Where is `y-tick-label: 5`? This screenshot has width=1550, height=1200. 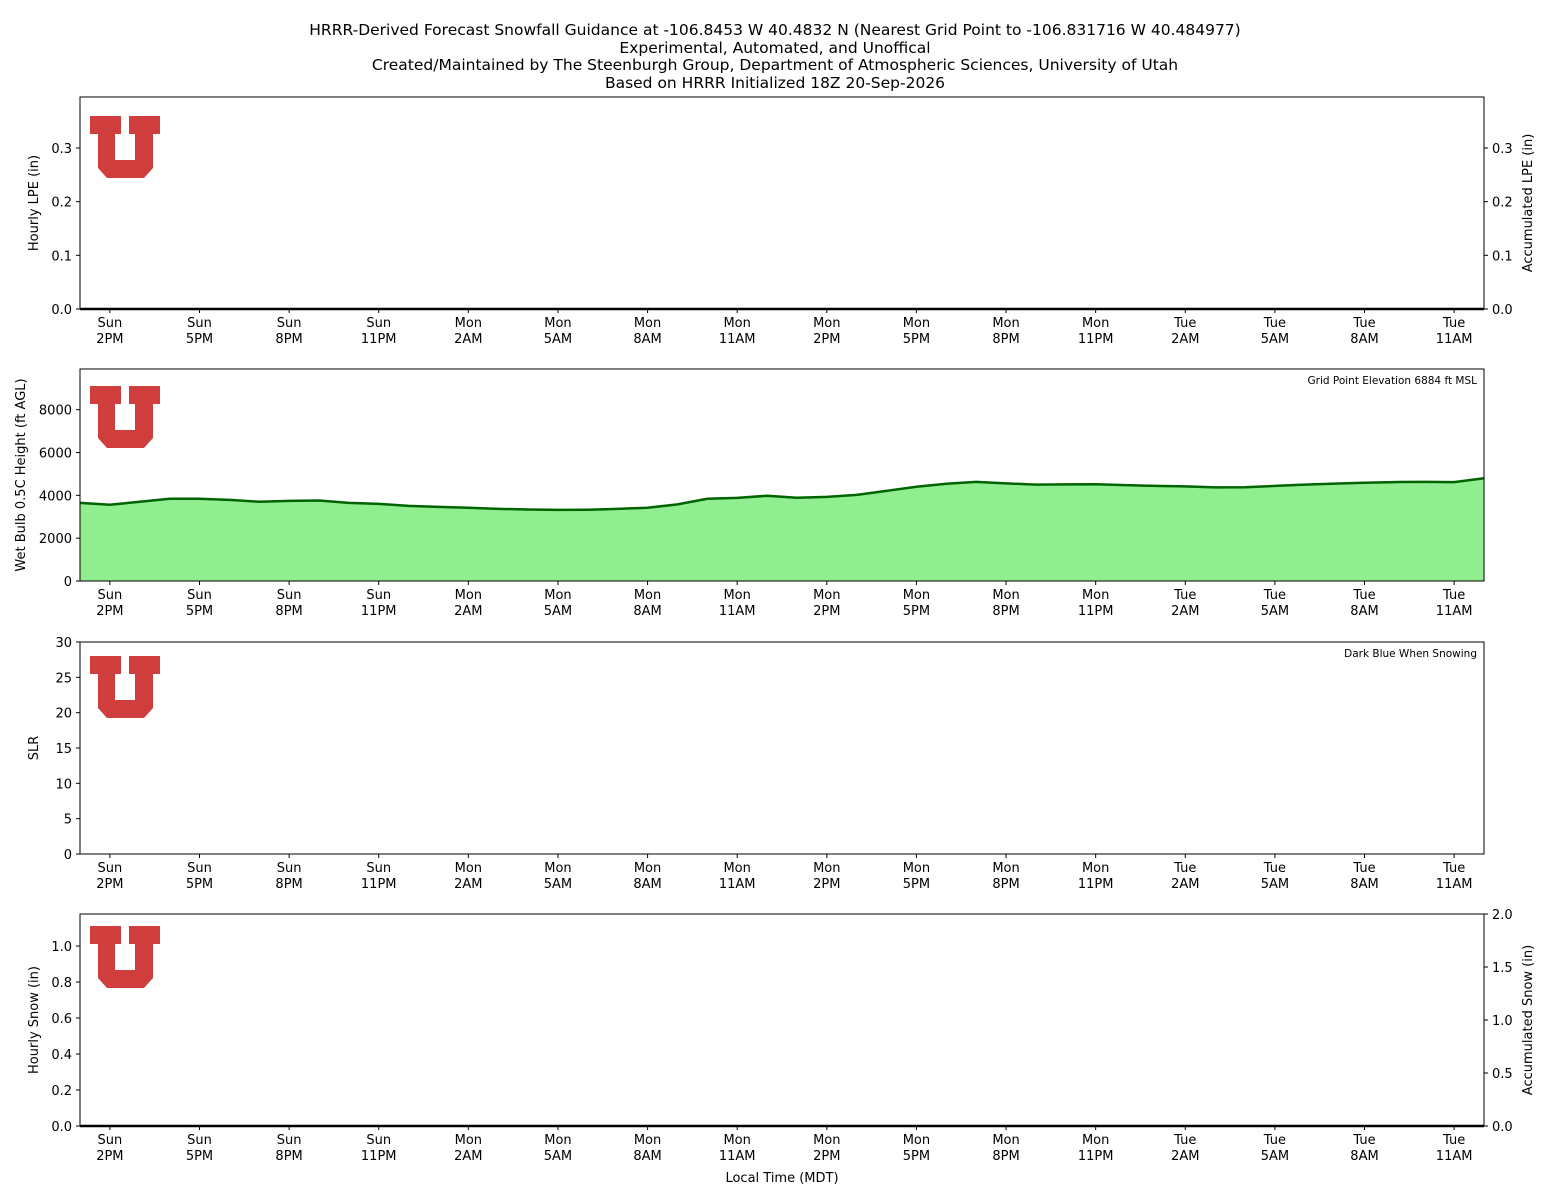 y-tick-label: 5 is located at coordinates (68, 820).